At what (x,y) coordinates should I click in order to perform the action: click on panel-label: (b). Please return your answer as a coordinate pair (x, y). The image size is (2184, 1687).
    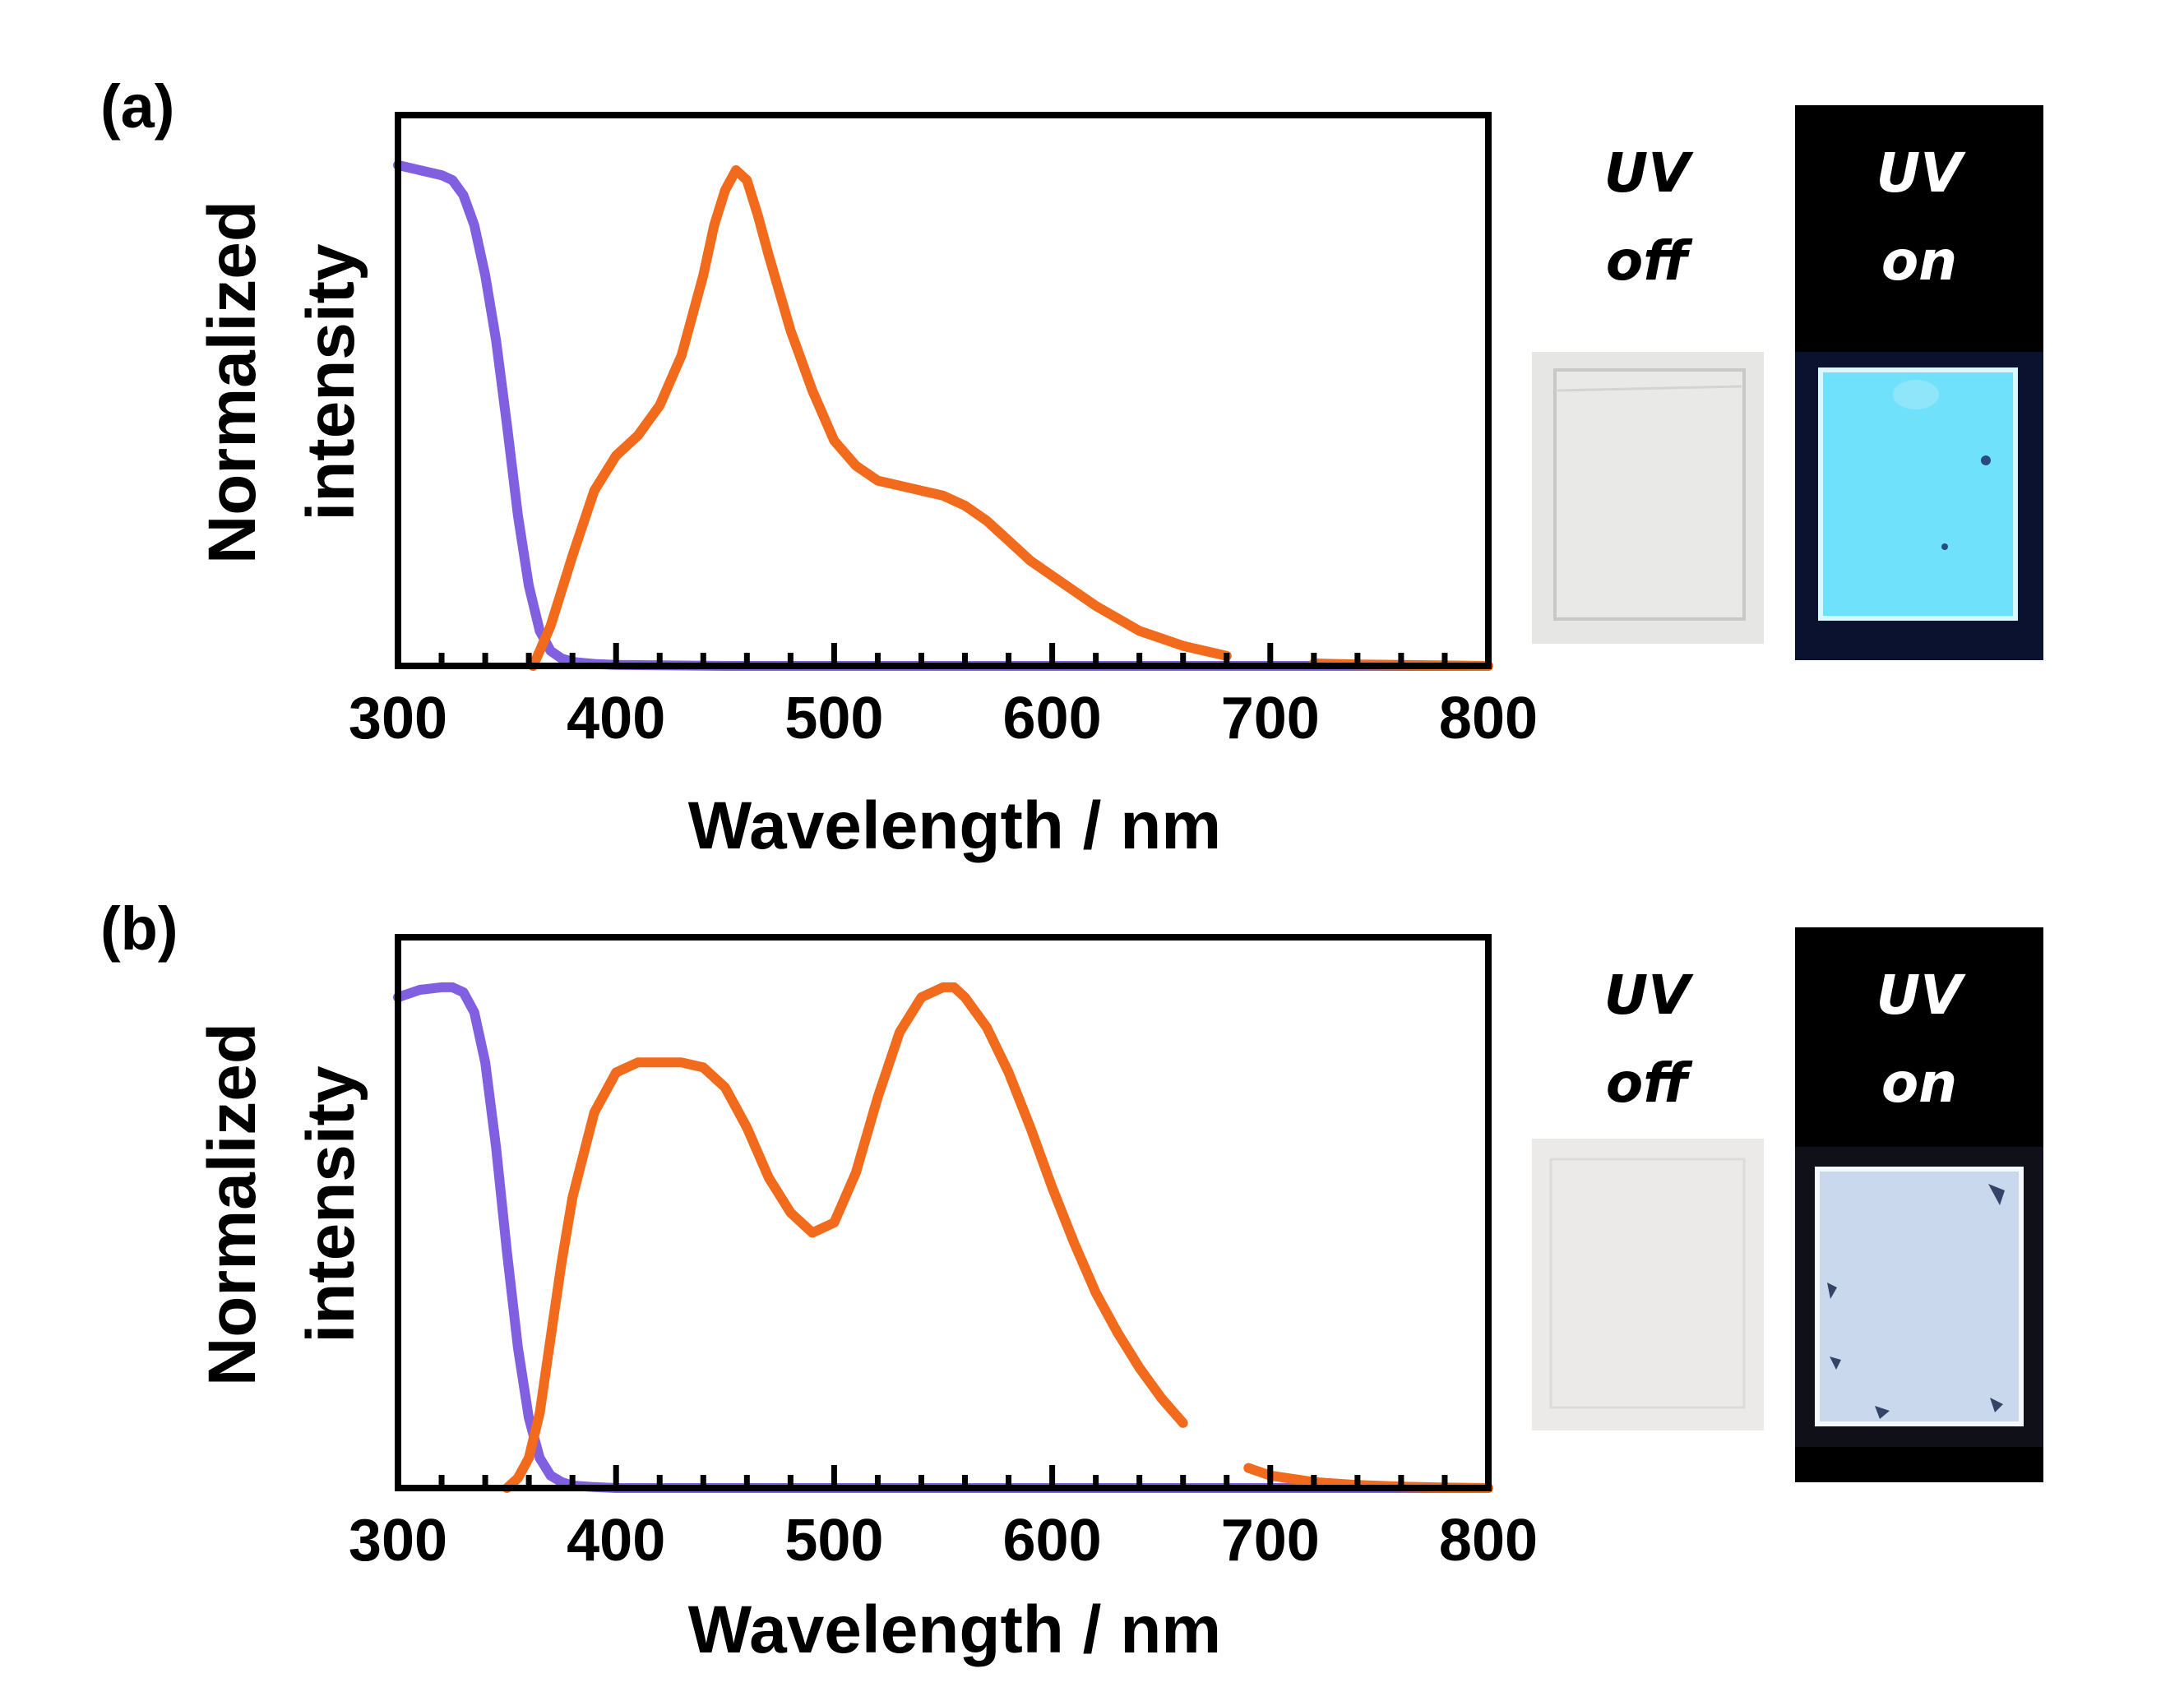
    Looking at the image, I should click on (139, 928).